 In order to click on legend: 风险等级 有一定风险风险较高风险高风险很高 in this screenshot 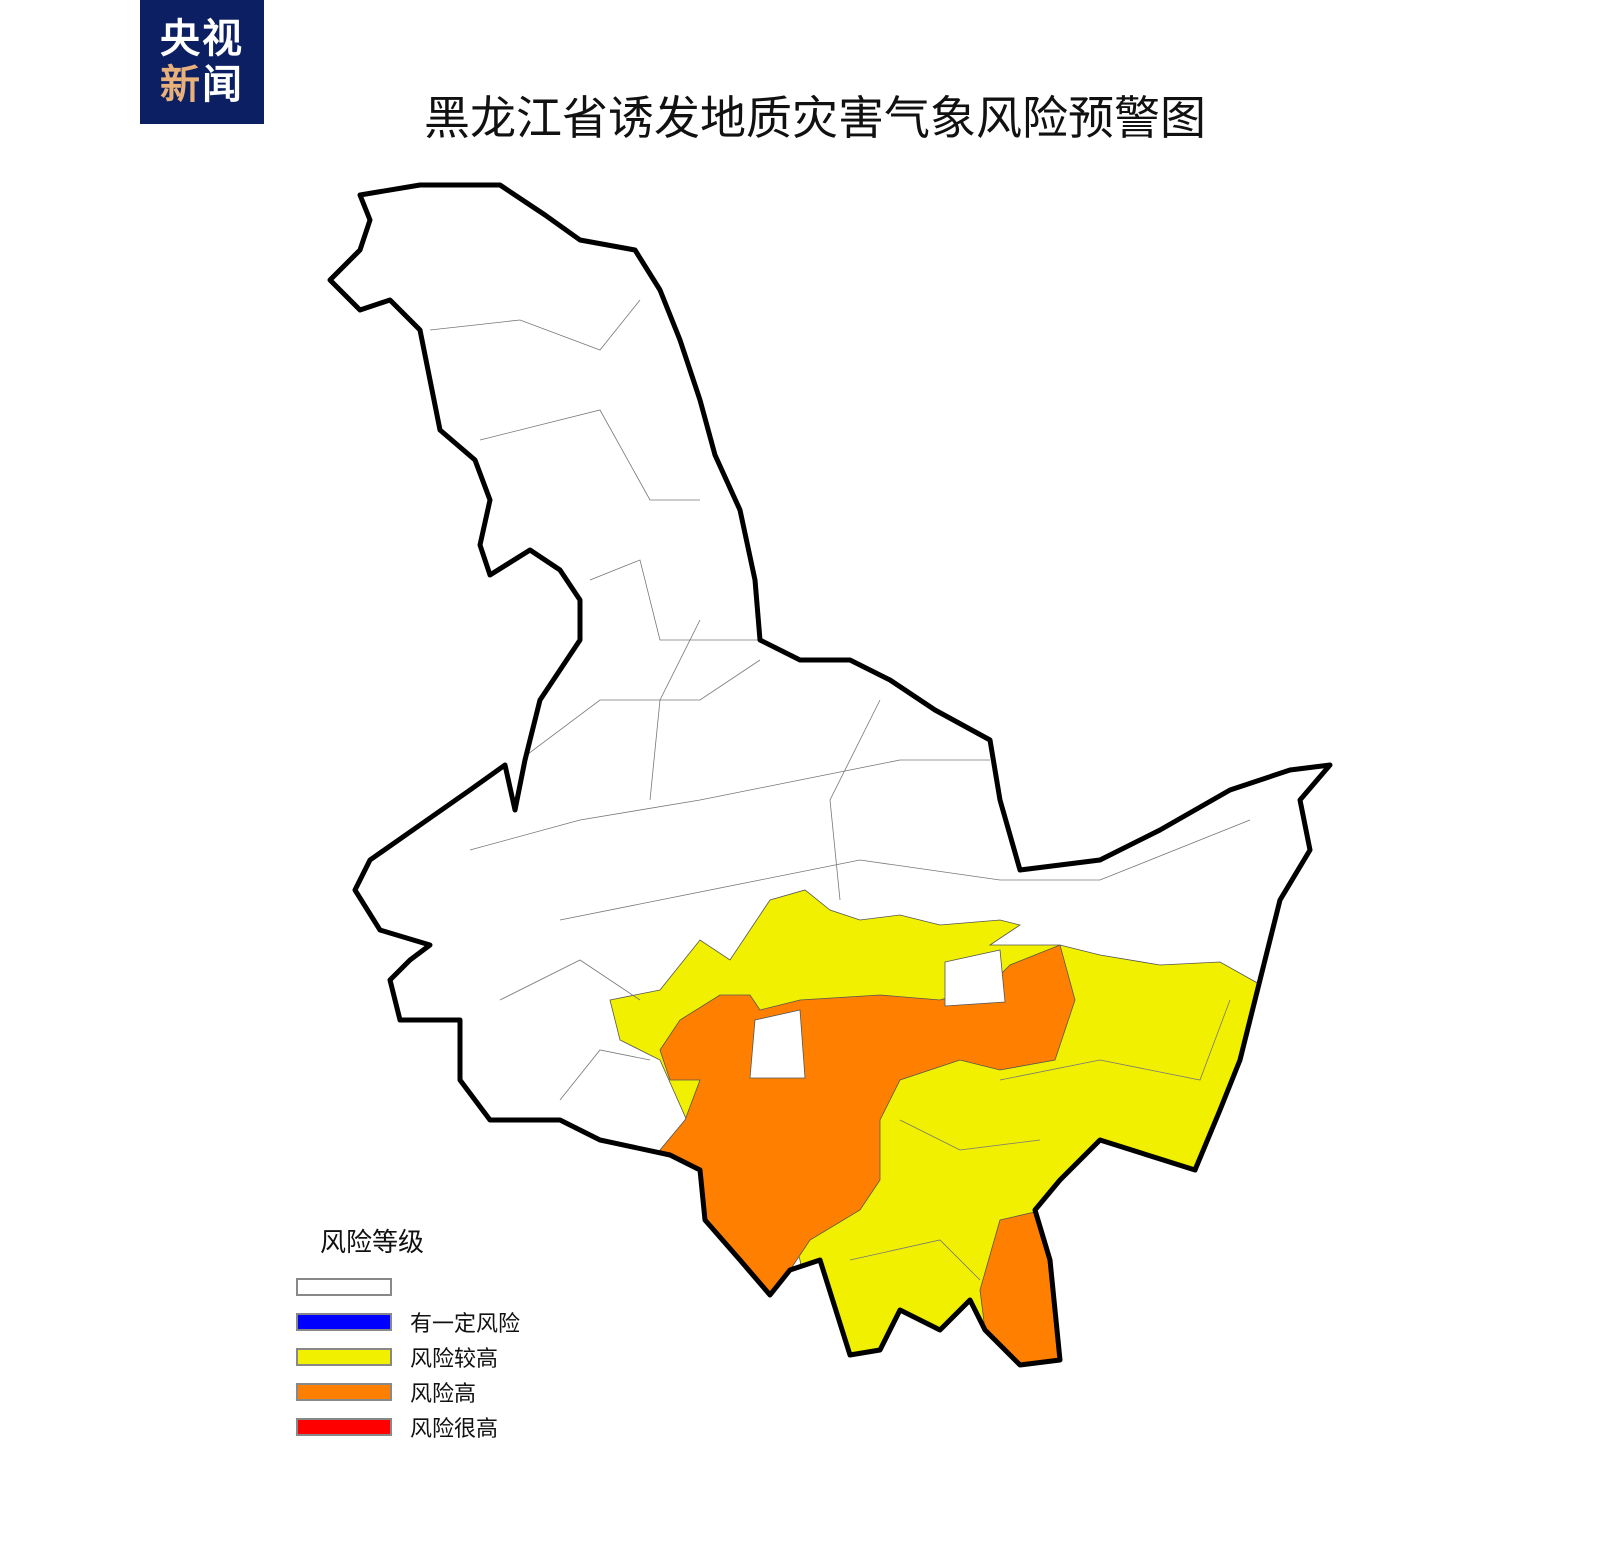, I will do `click(408, 1333)`.